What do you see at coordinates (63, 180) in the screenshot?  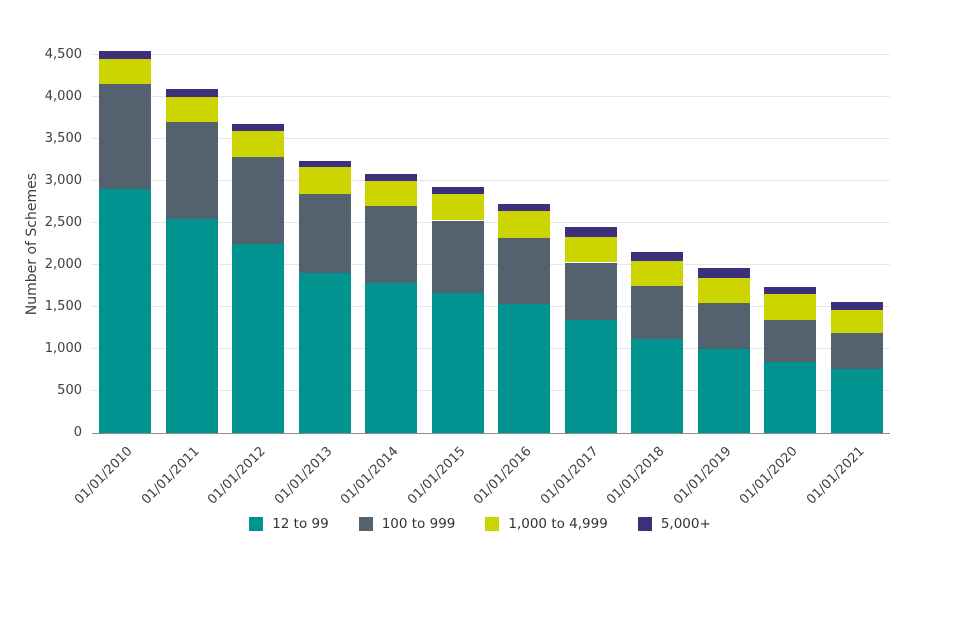 I see `y-tick-label: 3,000` at bounding box center [63, 180].